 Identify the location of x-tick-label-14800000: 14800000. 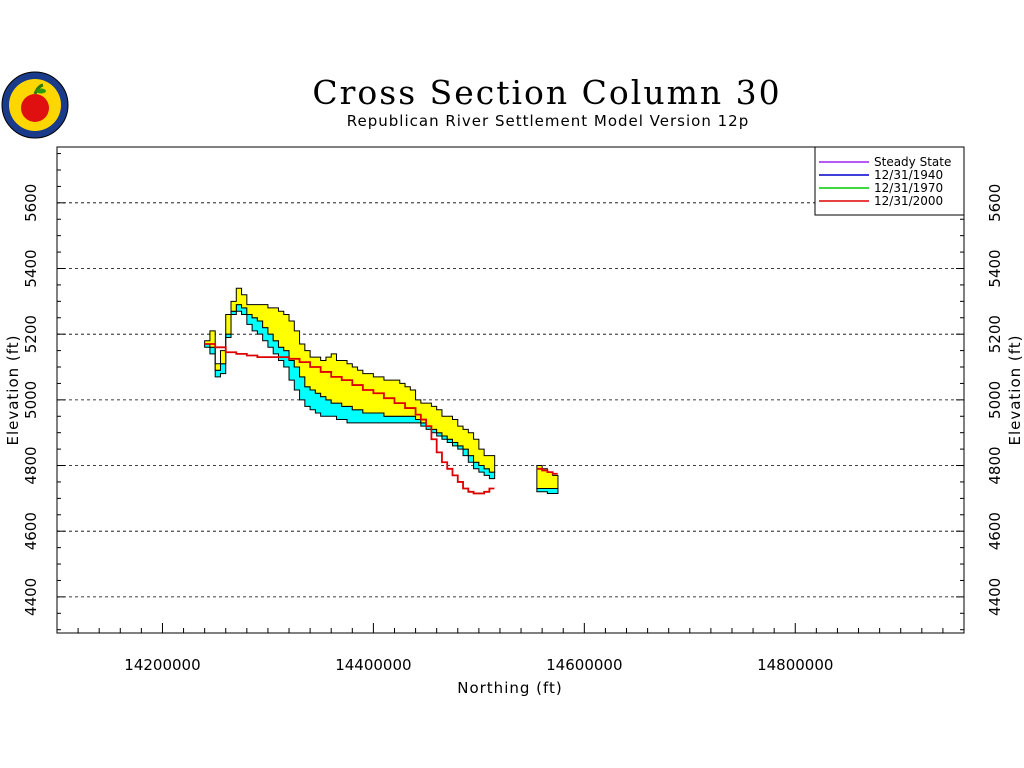
(795, 665).